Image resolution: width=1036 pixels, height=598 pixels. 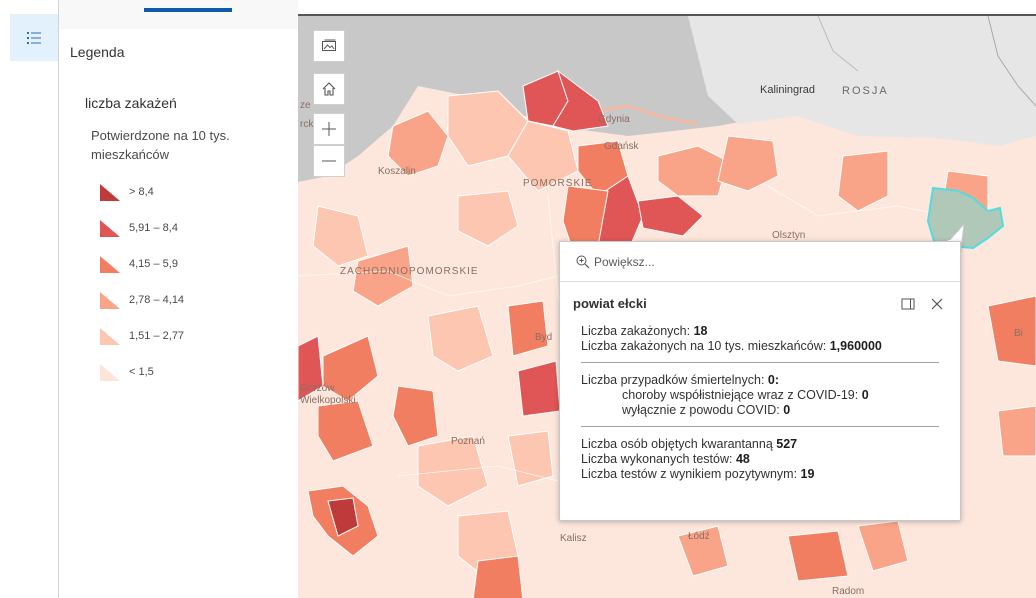 What do you see at coordinates (789, 235) in the screenshot?
I see `map-label-city: Olsztyn` at bounding box center [789, 235].